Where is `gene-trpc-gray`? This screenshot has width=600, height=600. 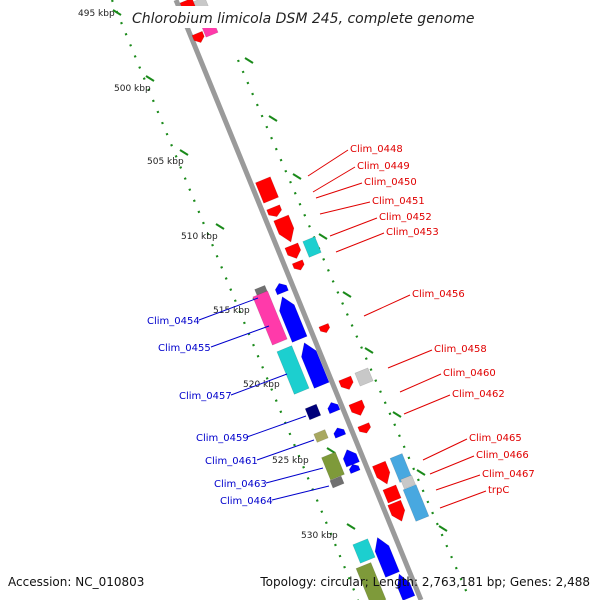 gene-trpc-gray is located at coordinates (408, 482).